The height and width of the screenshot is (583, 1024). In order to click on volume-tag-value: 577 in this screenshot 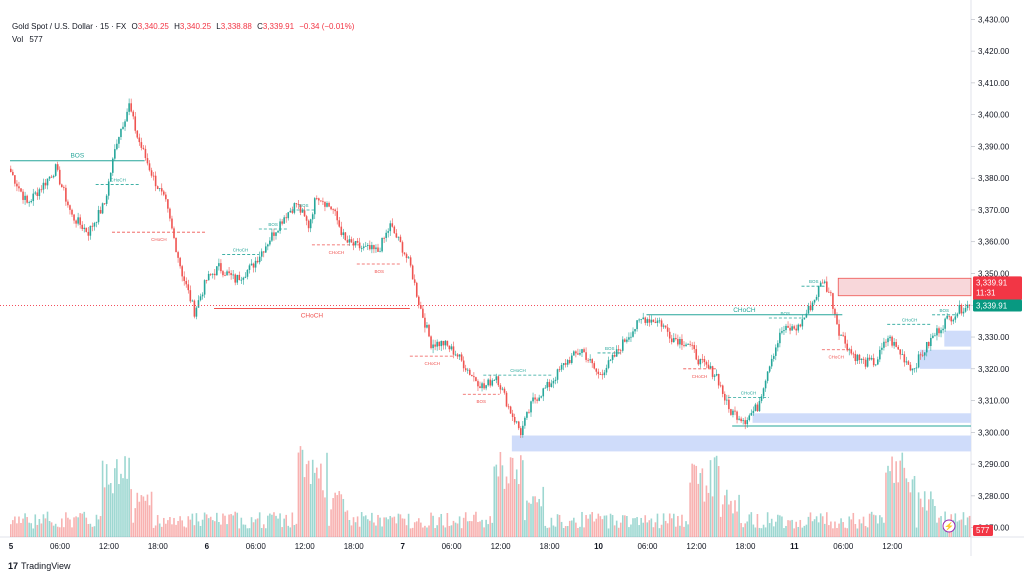, I will do `click(983, 530)`.